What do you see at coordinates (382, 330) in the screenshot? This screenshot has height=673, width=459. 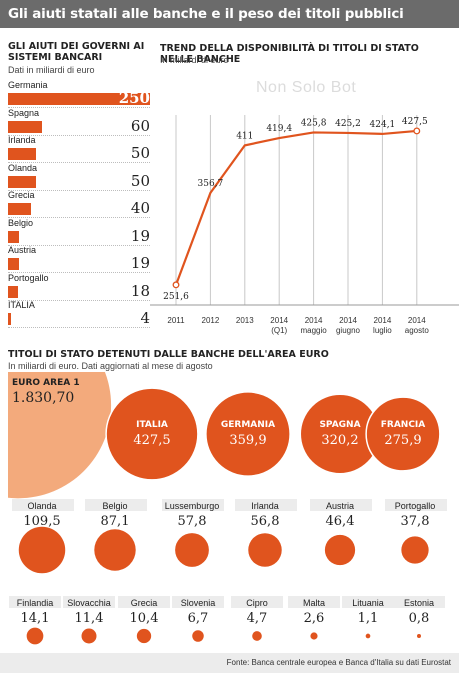 I see `x-tick-label: luglio` at bounding box center [382, 330].